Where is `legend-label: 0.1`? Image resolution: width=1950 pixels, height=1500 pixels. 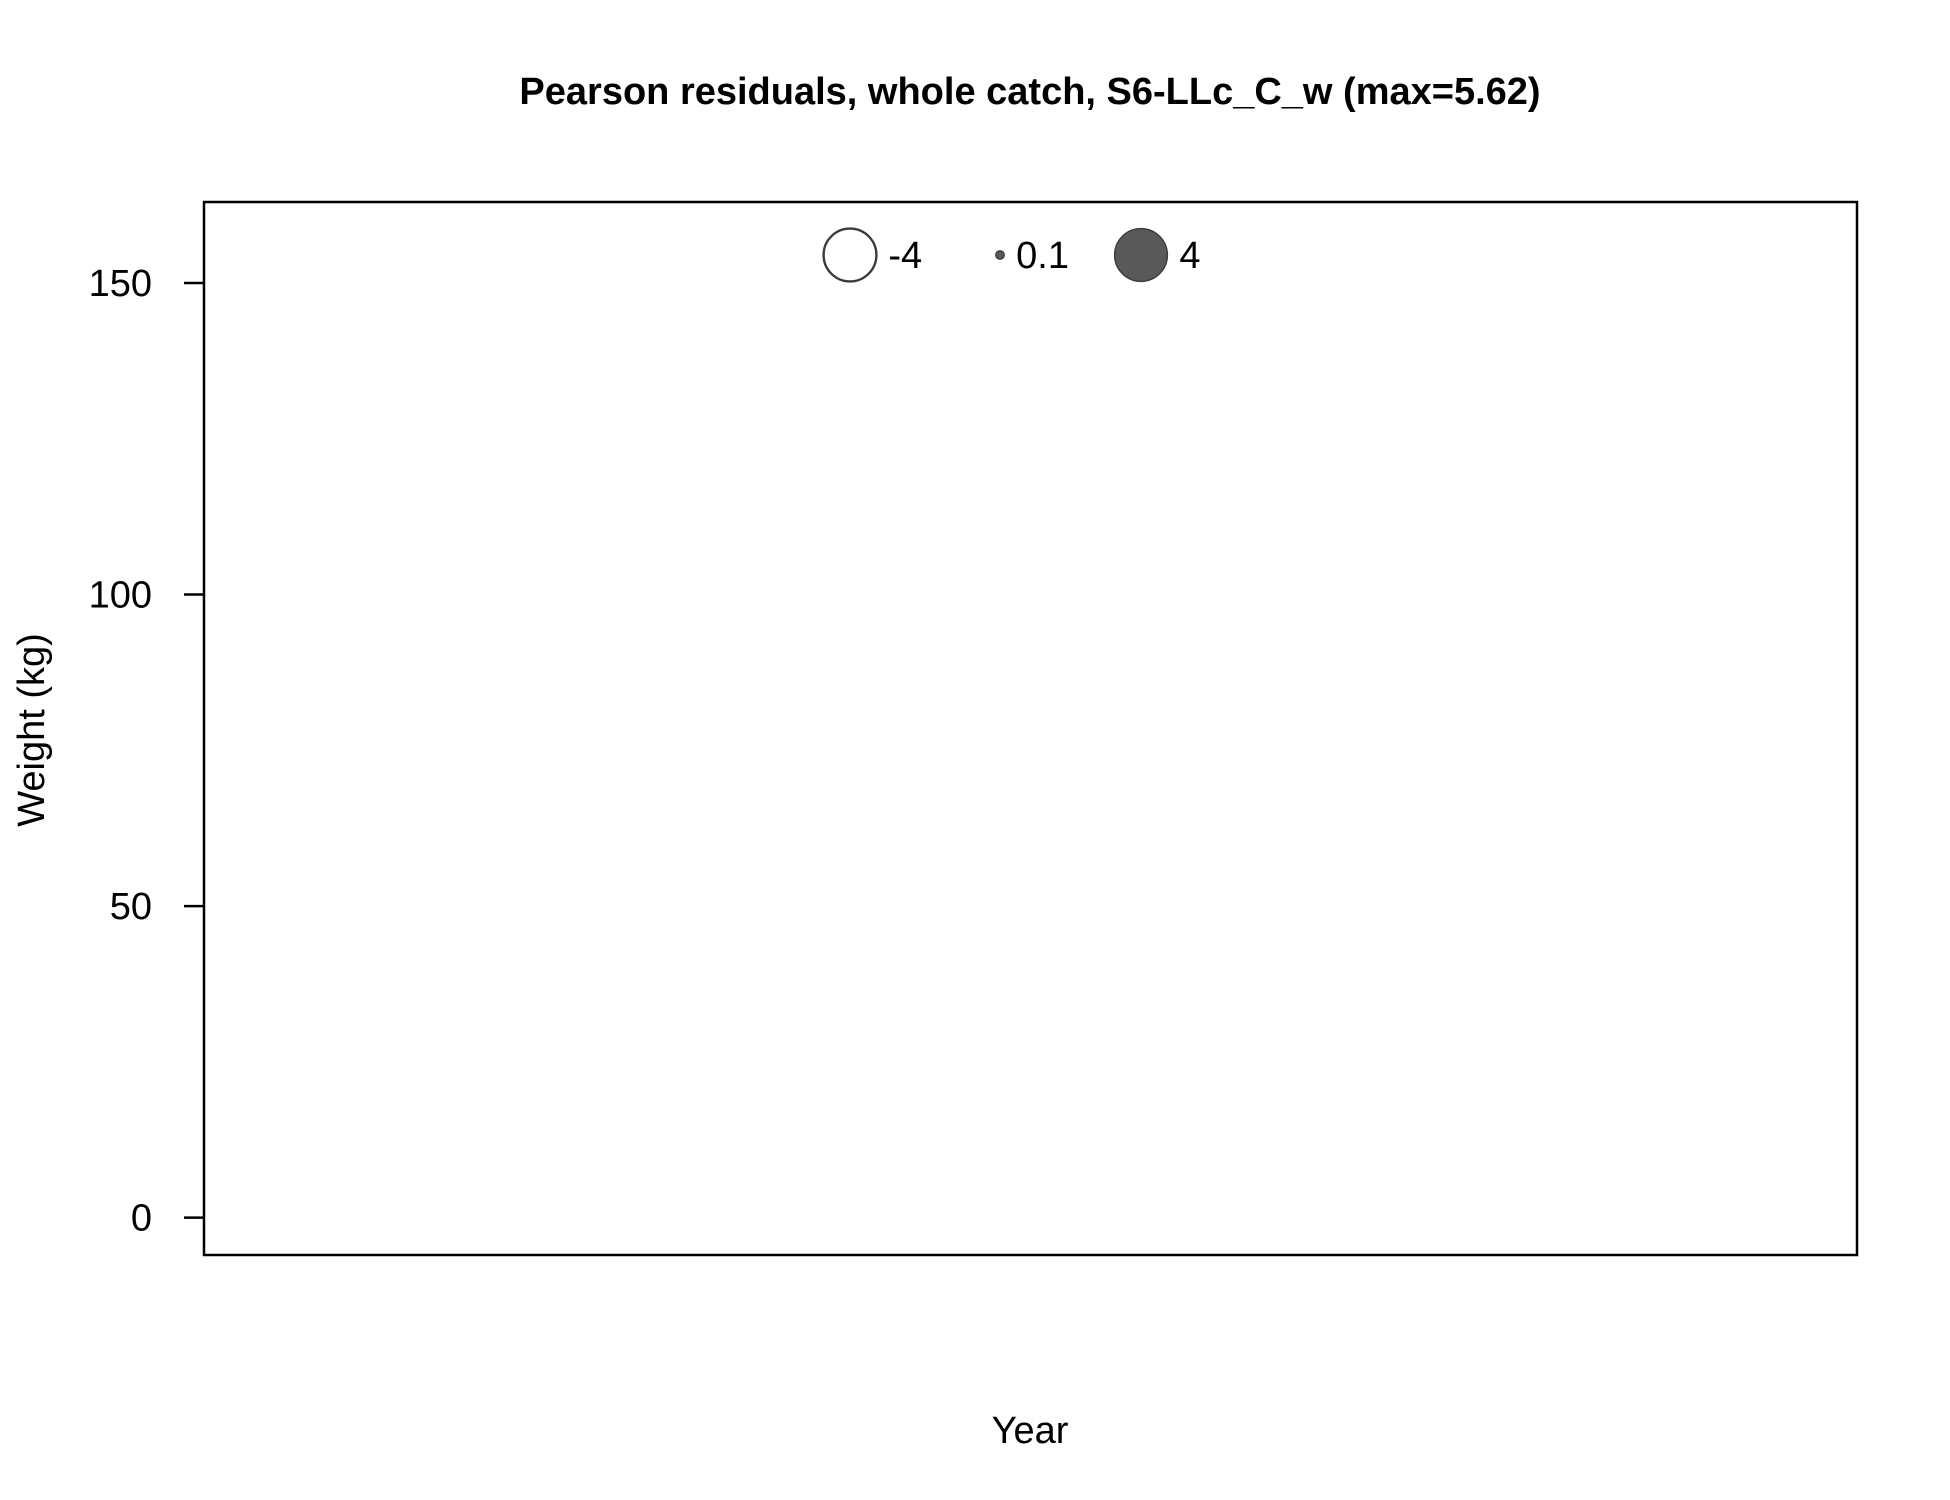 legend-label: 0.1 is located at coordinates (1042, 256).